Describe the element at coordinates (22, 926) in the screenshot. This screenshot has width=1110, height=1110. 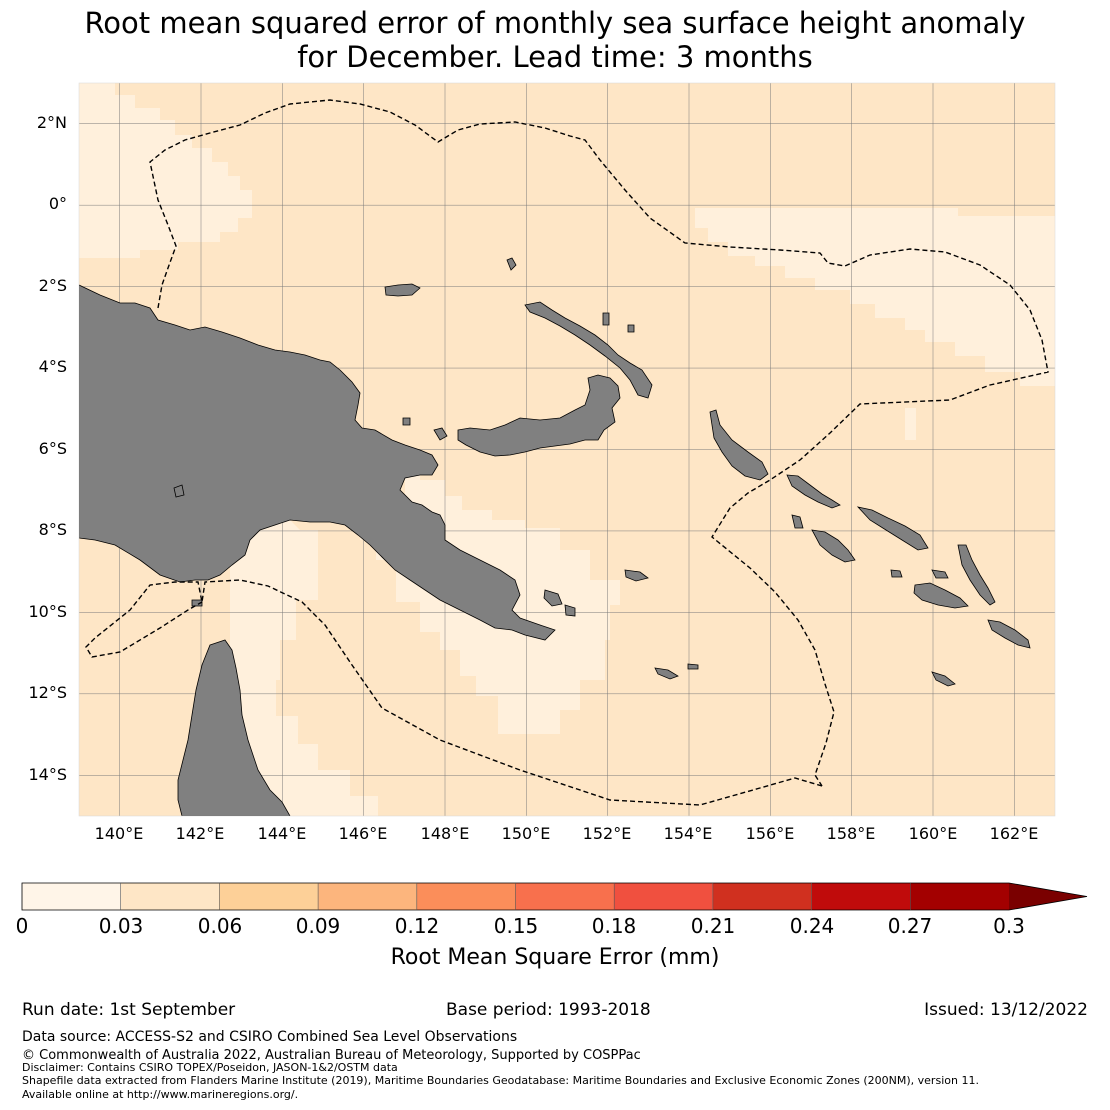
I see `colorbar-tick-0: 0` at that location.